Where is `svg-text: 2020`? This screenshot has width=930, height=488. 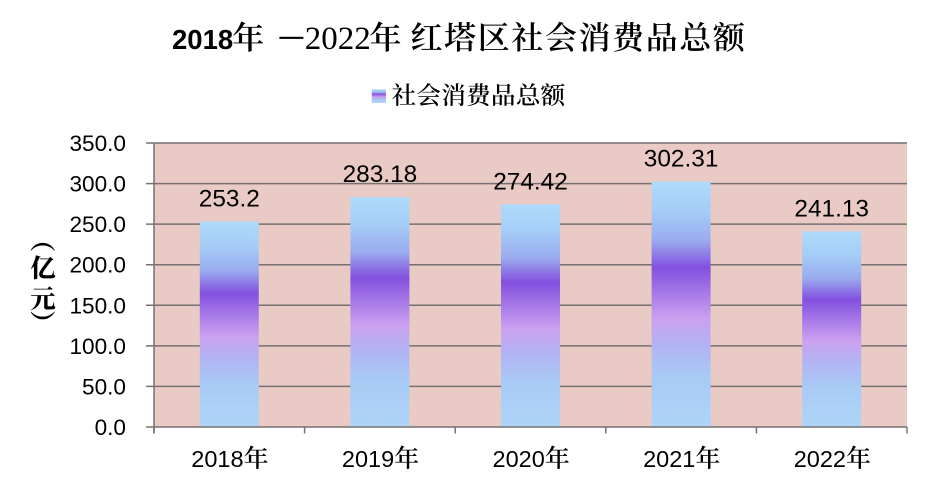
svg-text: 2020 is located at coordinates (519, 459).